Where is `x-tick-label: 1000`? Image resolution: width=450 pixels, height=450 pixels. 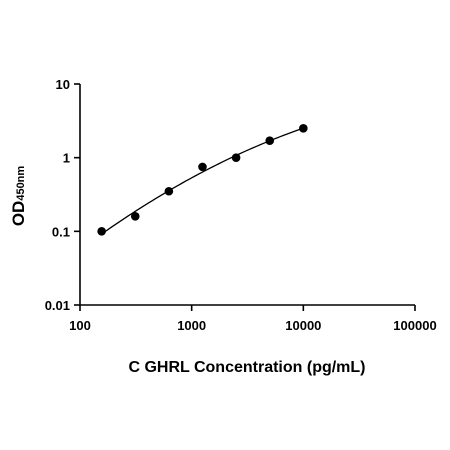
x-tick-label: 1000 is located at coordinates (191, 325).